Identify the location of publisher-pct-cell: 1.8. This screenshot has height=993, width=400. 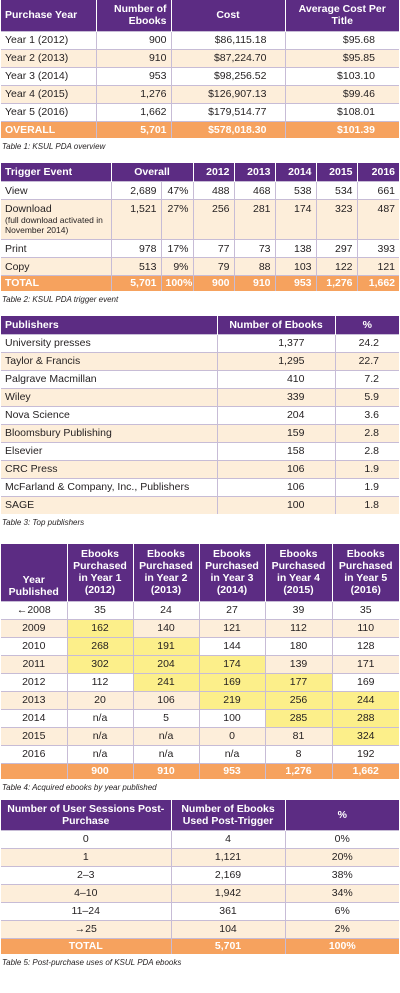
(366, 504).